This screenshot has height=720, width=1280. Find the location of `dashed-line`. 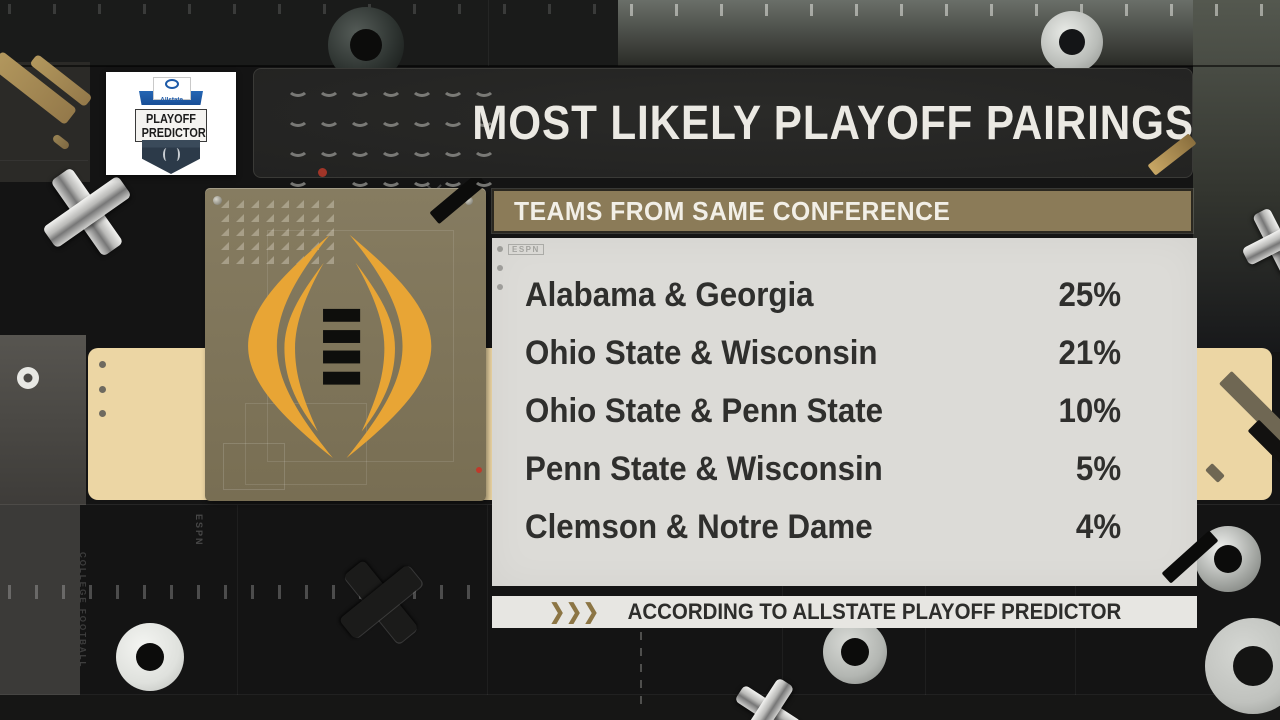

dashed-line is located at coordinates (641, 669).